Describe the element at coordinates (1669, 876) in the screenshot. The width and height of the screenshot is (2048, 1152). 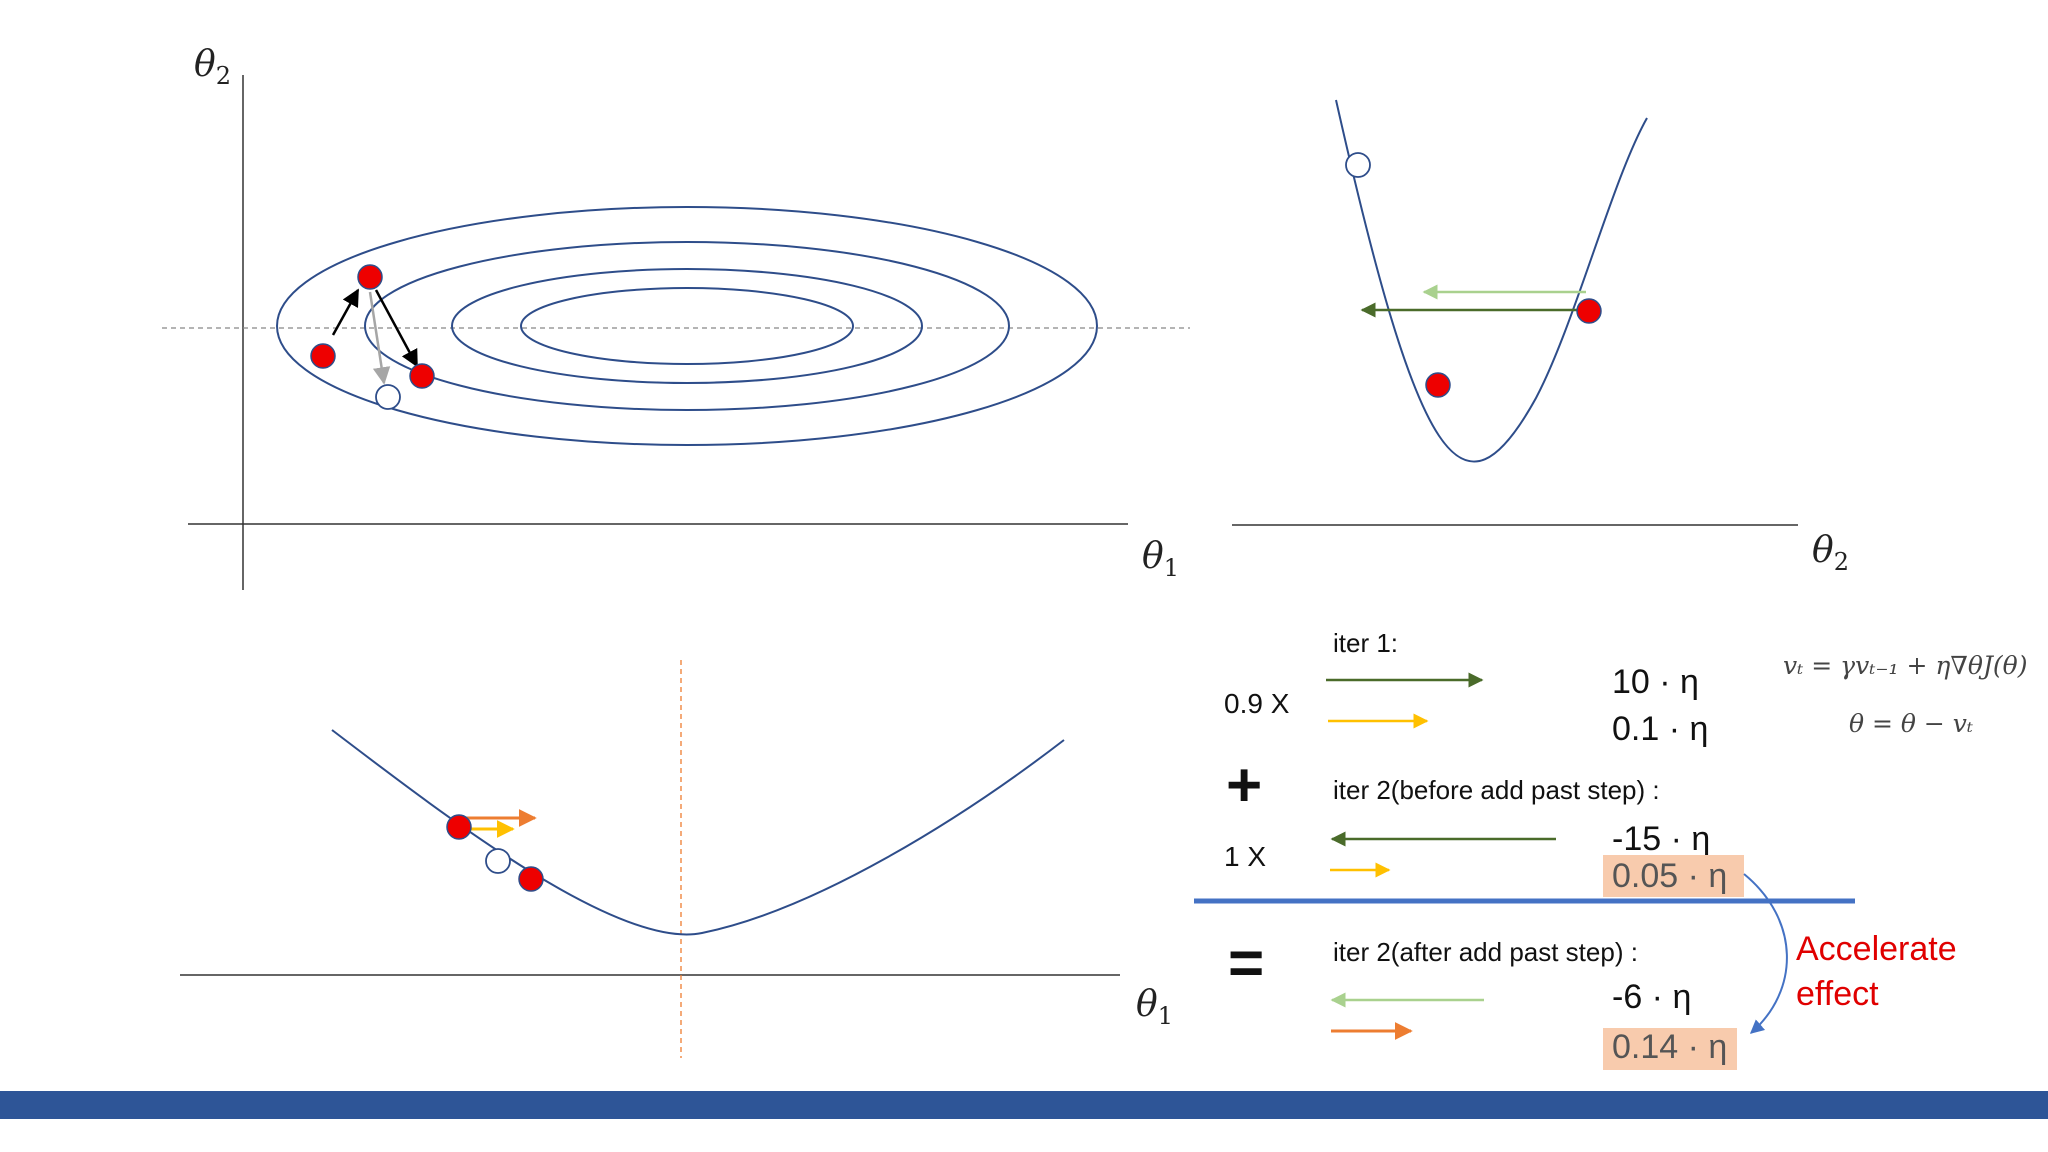
I see `iter2-before-value-b: 0.05 · η` at that location.